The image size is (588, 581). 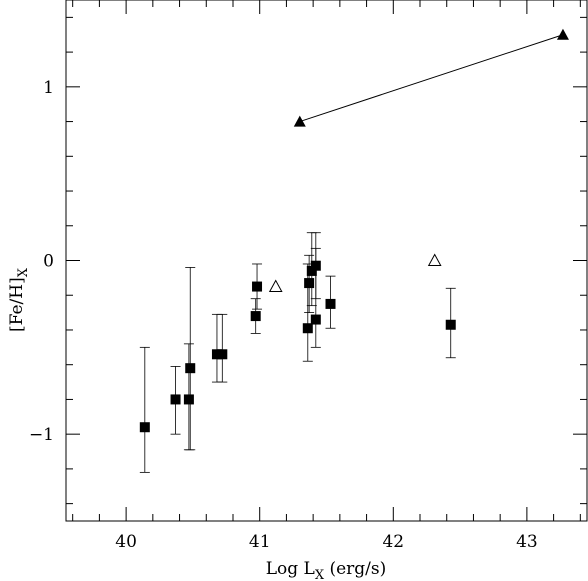 I want to click on x-axis-title: Log LX (erg/s), so click(x=326, y=570).